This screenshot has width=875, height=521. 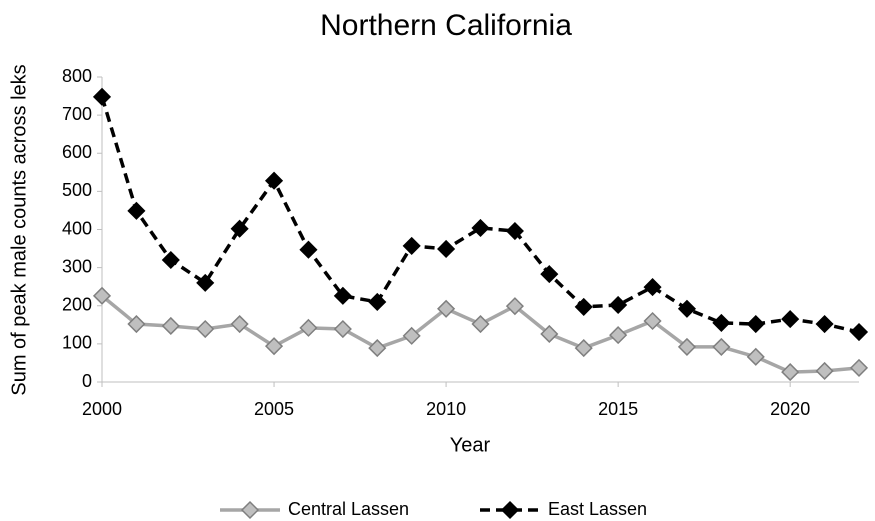 I want to click on y-tick-label: 400, so click(x=77, y=228).